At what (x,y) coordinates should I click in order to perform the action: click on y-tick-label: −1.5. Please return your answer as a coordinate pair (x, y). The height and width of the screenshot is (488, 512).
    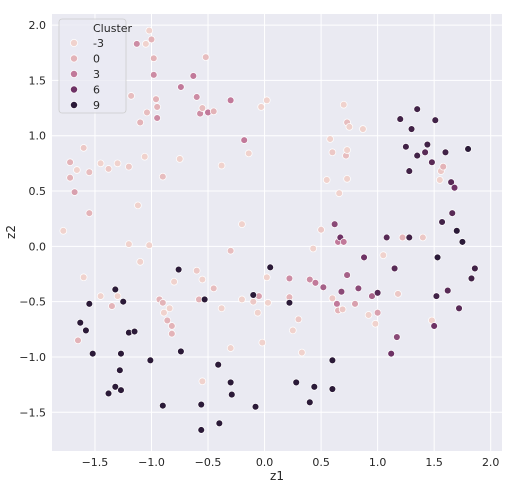
    Looking at the image, I should click on (32, 412).